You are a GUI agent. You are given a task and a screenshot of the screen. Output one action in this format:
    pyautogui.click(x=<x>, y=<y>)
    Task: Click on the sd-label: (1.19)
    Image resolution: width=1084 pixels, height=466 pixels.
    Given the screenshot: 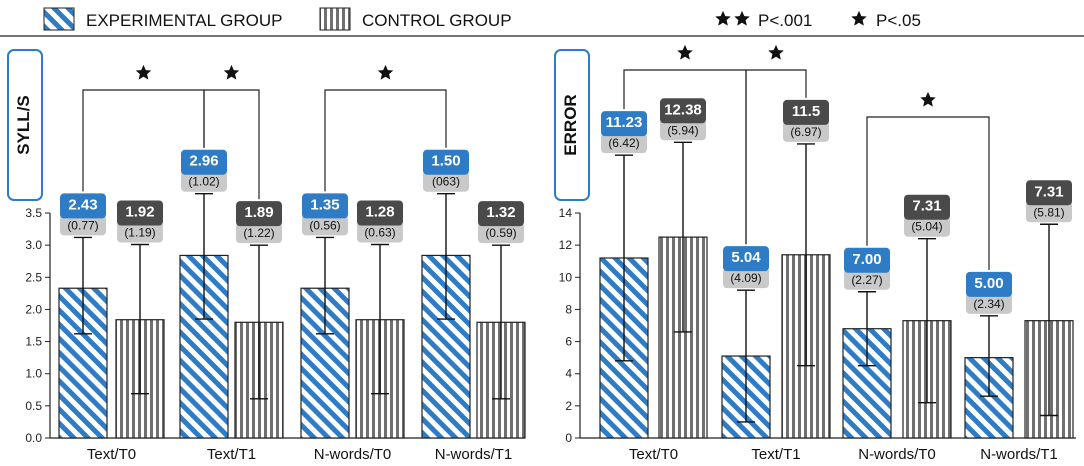 What is the action you would take?
    pyautogui.click(x=139, y=233)
    